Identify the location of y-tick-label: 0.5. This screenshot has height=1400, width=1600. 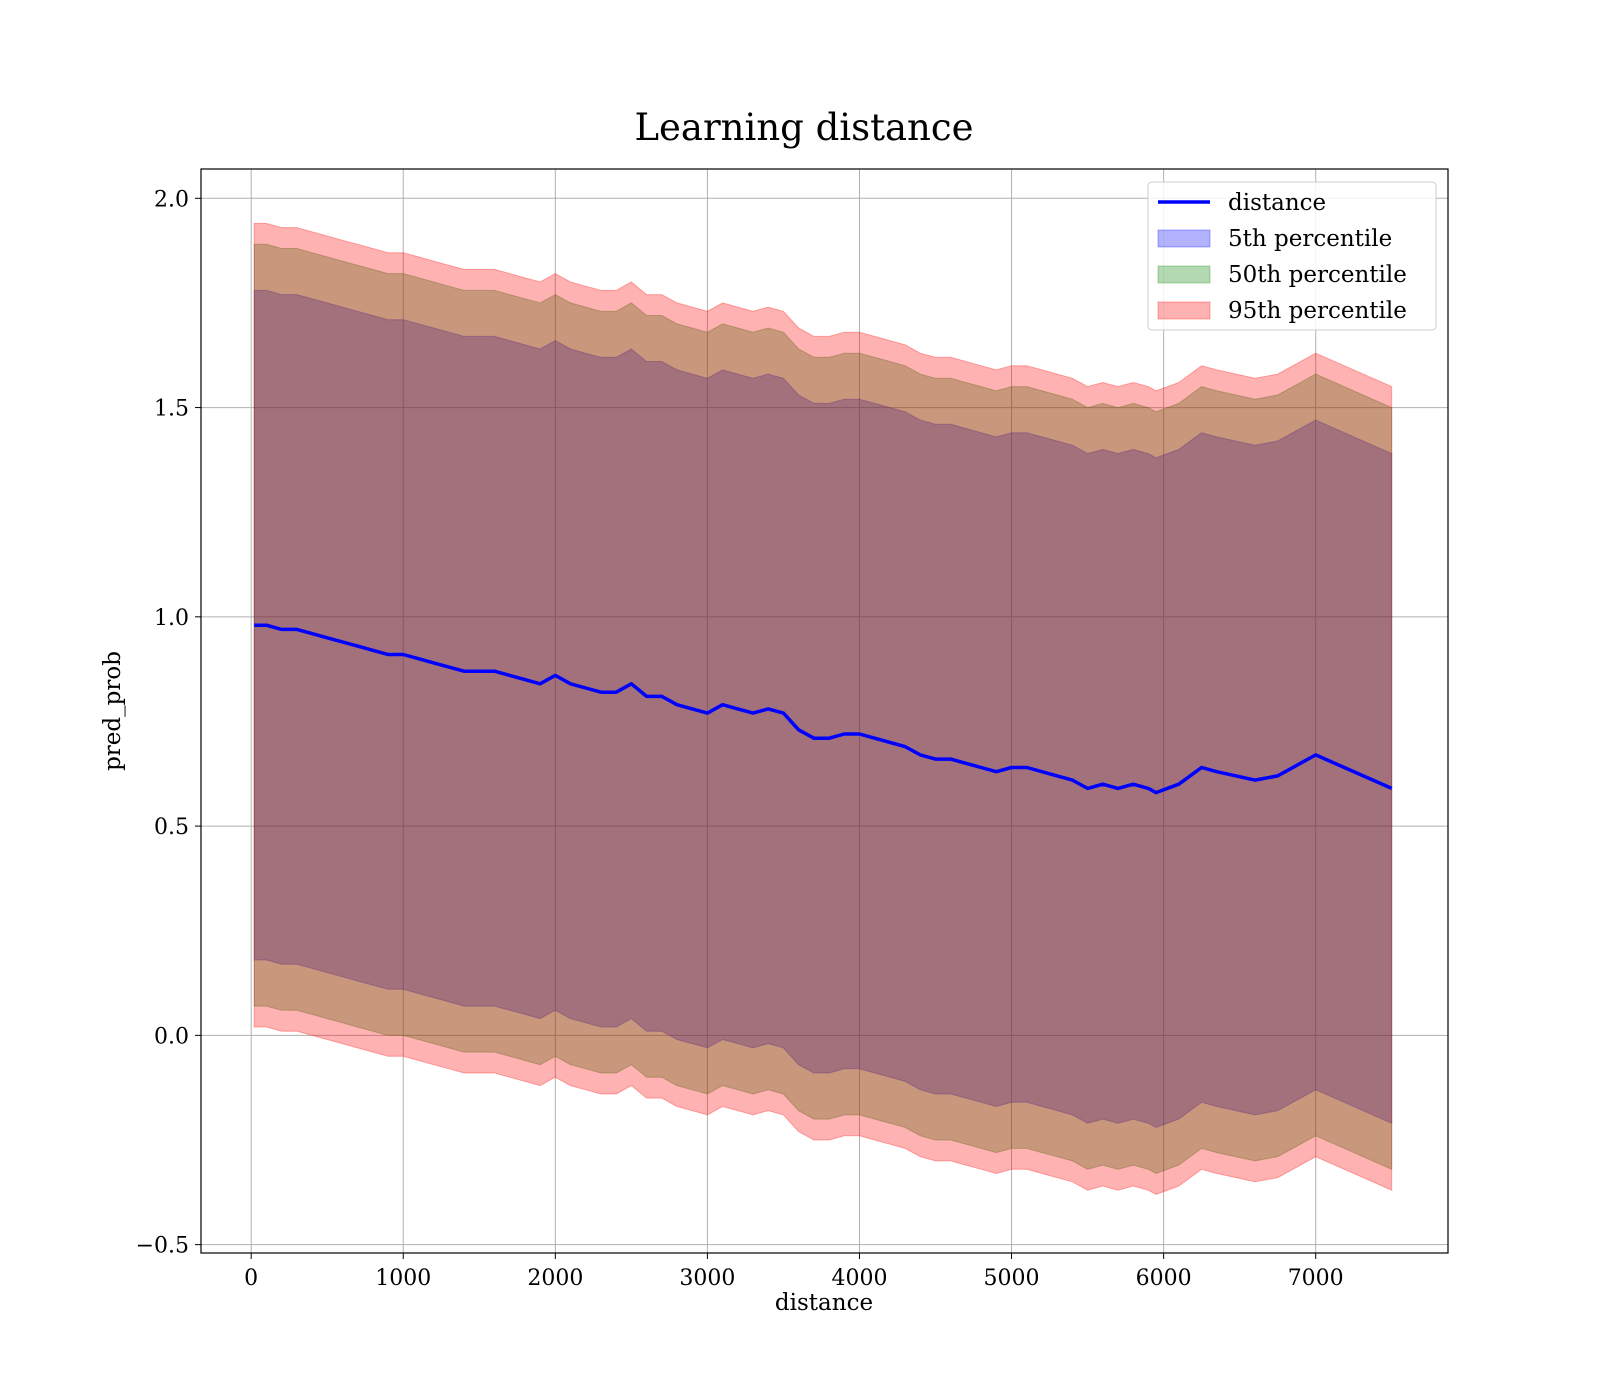
(171, 827).